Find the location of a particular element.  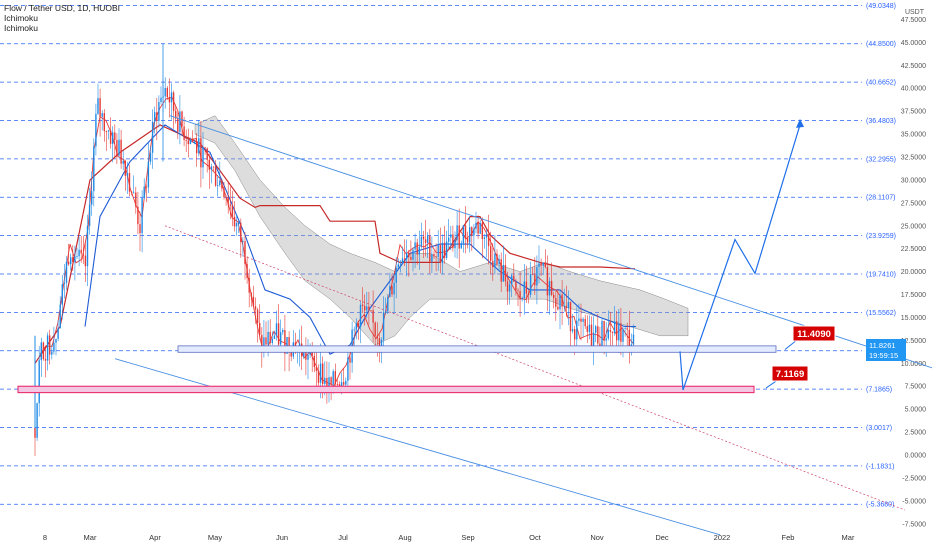

x-tick-label: Mar is located at coordinates (848, 537).